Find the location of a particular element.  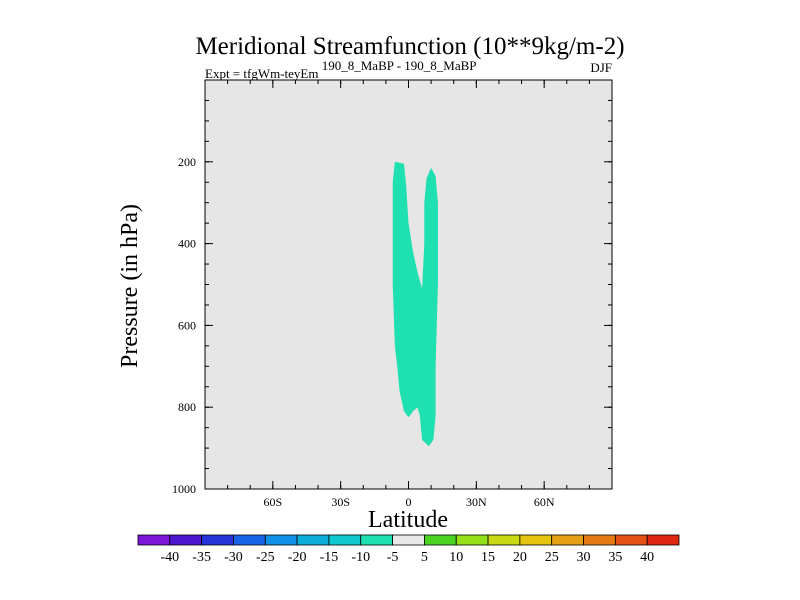

colorbar-tick-label: 5 is located at coordinates (424, 557).